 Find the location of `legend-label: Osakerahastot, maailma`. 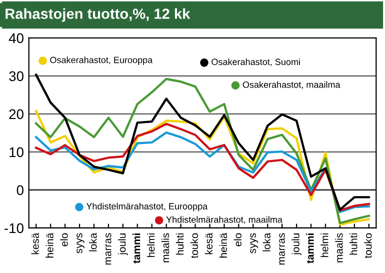

legend-label: Osakerahastot, maailma is located at coordinates (291, 85).